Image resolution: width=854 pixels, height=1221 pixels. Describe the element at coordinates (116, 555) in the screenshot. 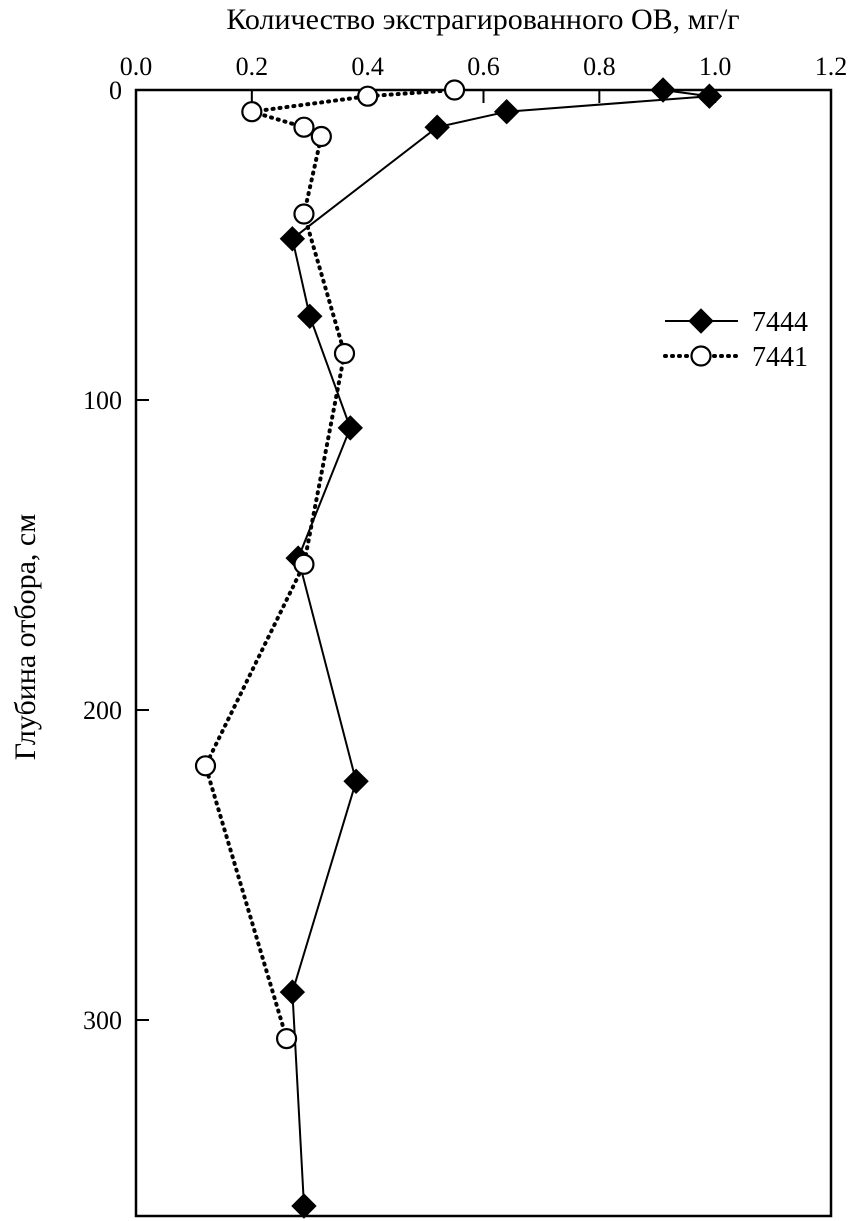

I see `y-axis: 0 100 200 300` at that location.